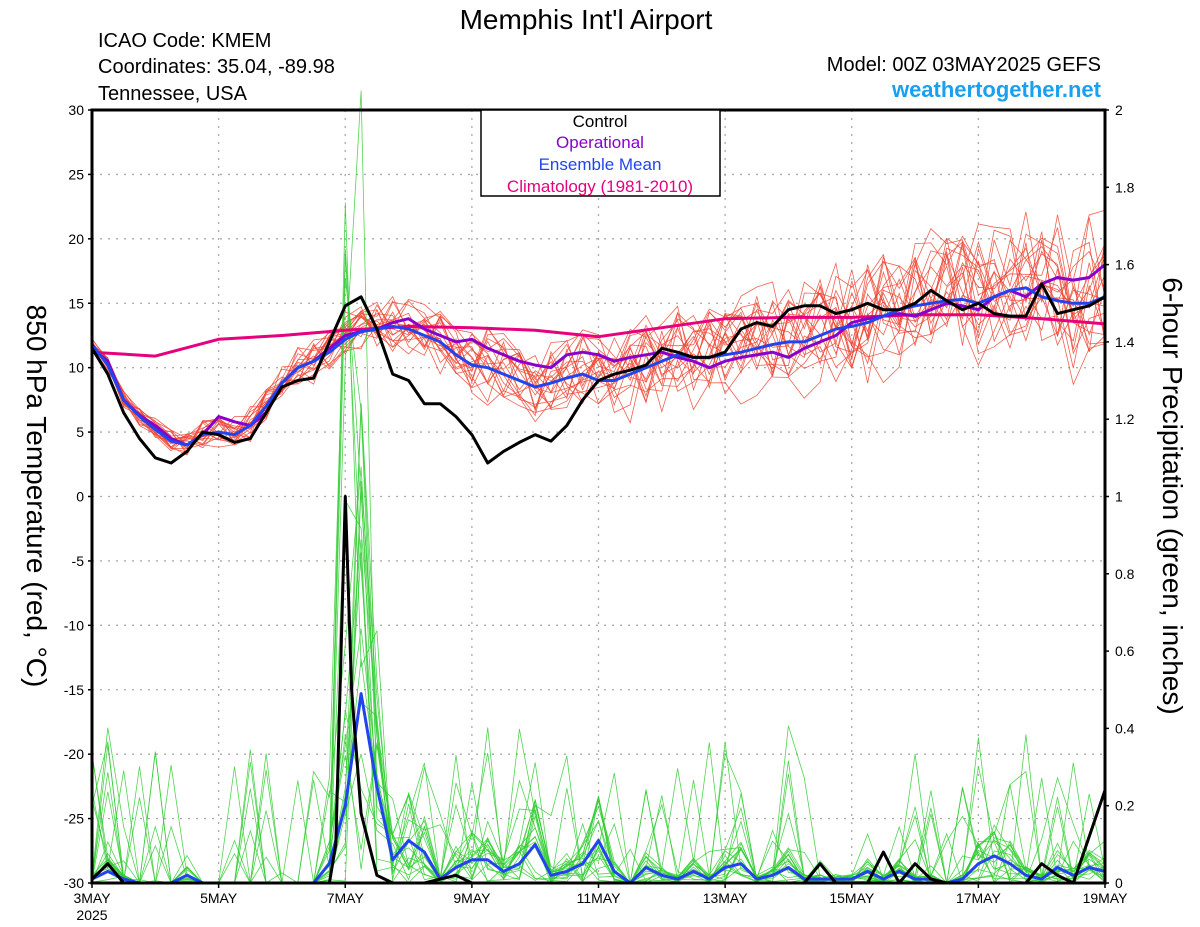 The width and height of the screenshot is (1200, 927). I want to click on left-tick-label-8: -10, so click(74, 625).